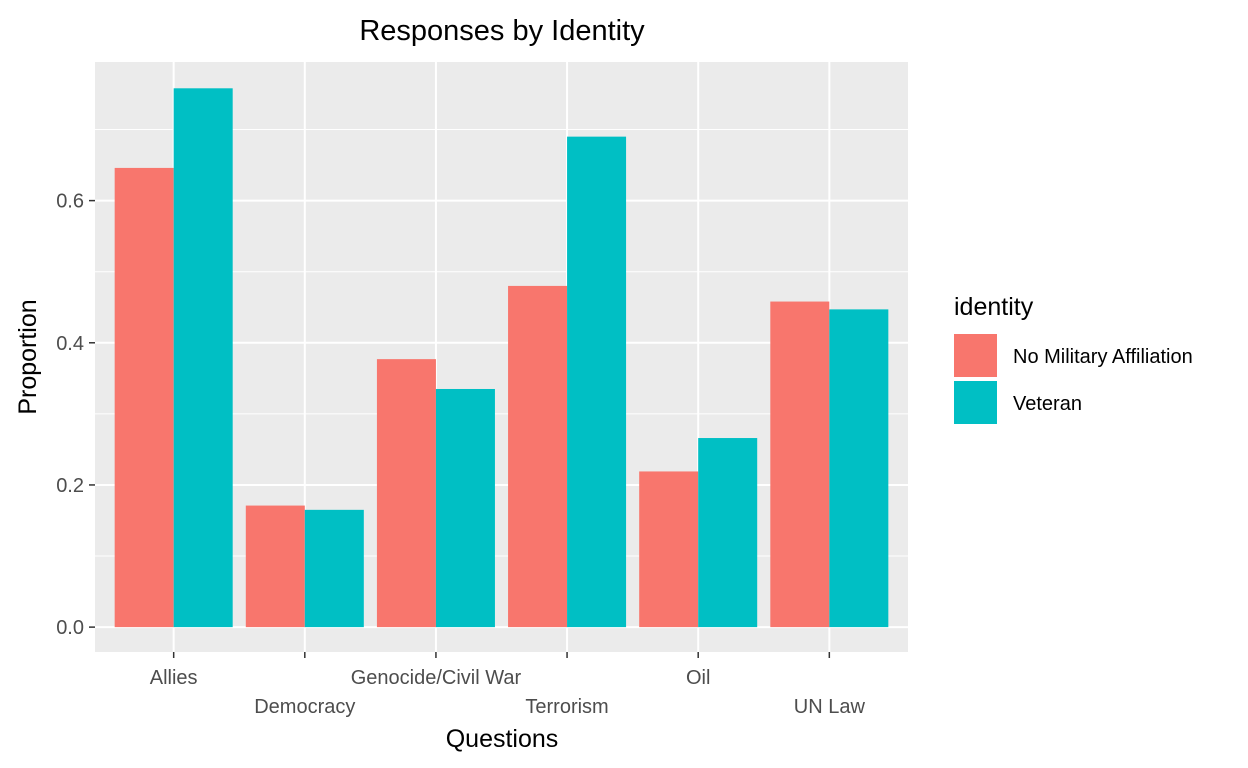 The image size is (1248, 768). Describe the element at coordinates (698, 678) in the screenshot. I see `x-tick-label: Oil` at that location.